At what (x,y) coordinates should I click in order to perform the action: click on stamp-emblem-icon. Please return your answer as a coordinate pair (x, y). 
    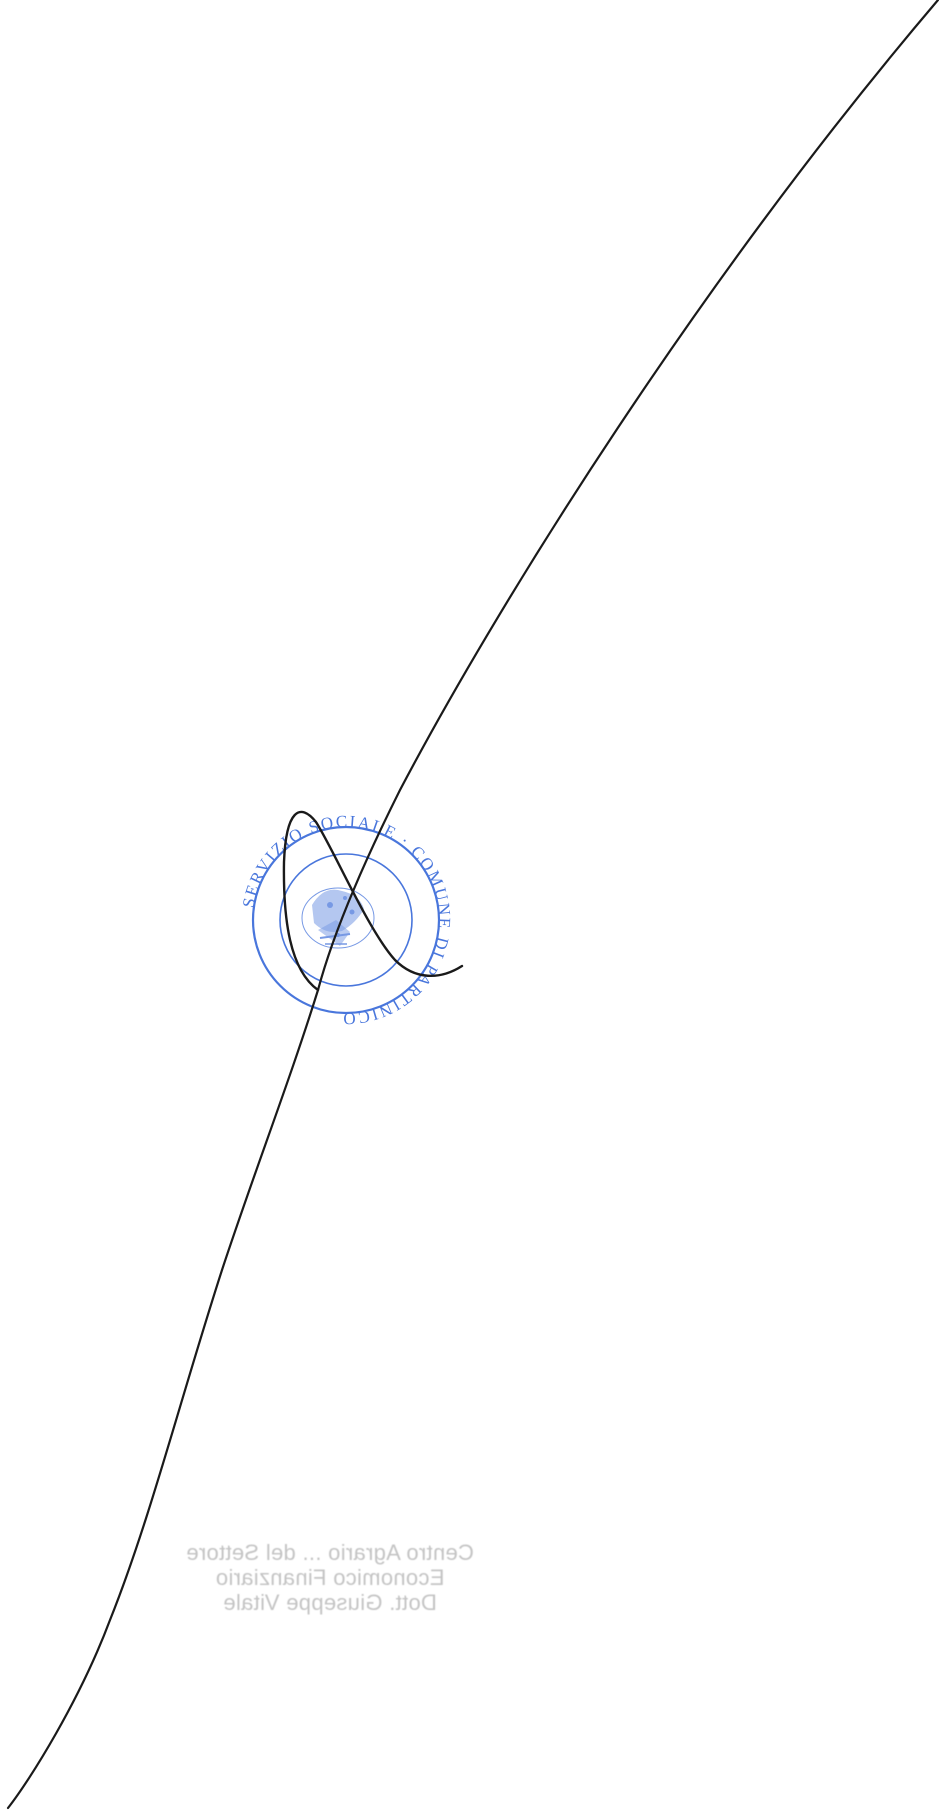
    Looking at the image, I should click on (338, 918).